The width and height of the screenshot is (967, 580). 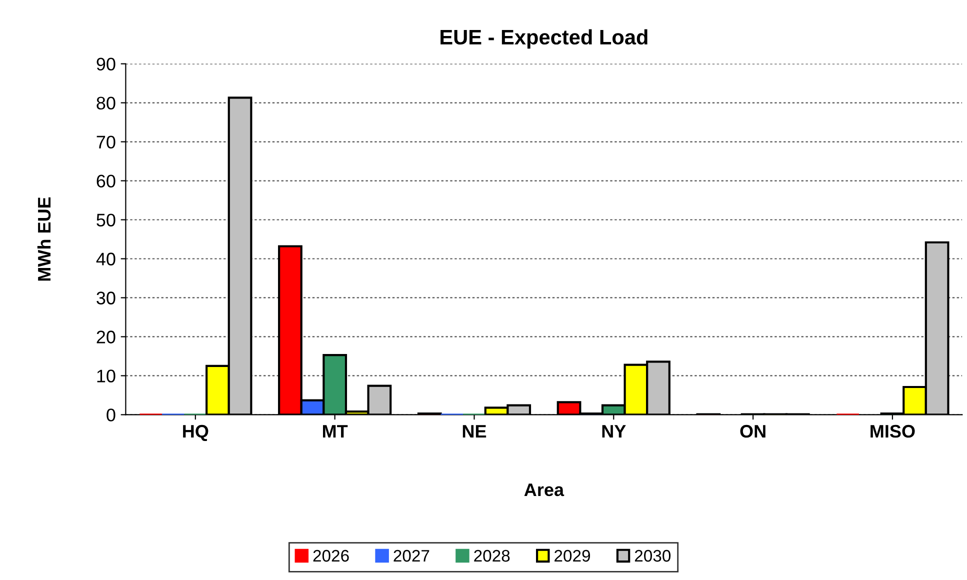 What do you see at coordinates (614, 431) in the screenshot?
I see `x-tick-label: NY` at bounding box center [614, 431].